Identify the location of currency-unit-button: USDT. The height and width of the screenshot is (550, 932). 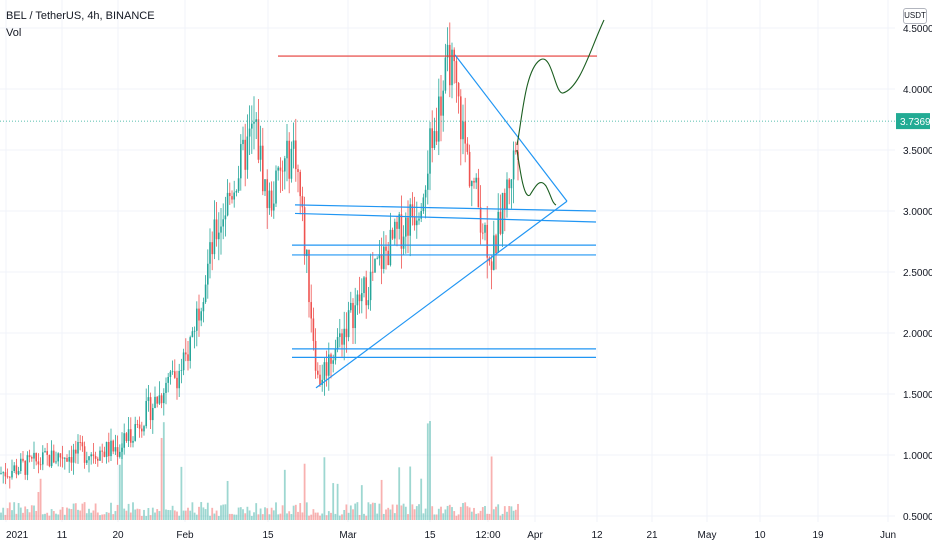
(915, 16).